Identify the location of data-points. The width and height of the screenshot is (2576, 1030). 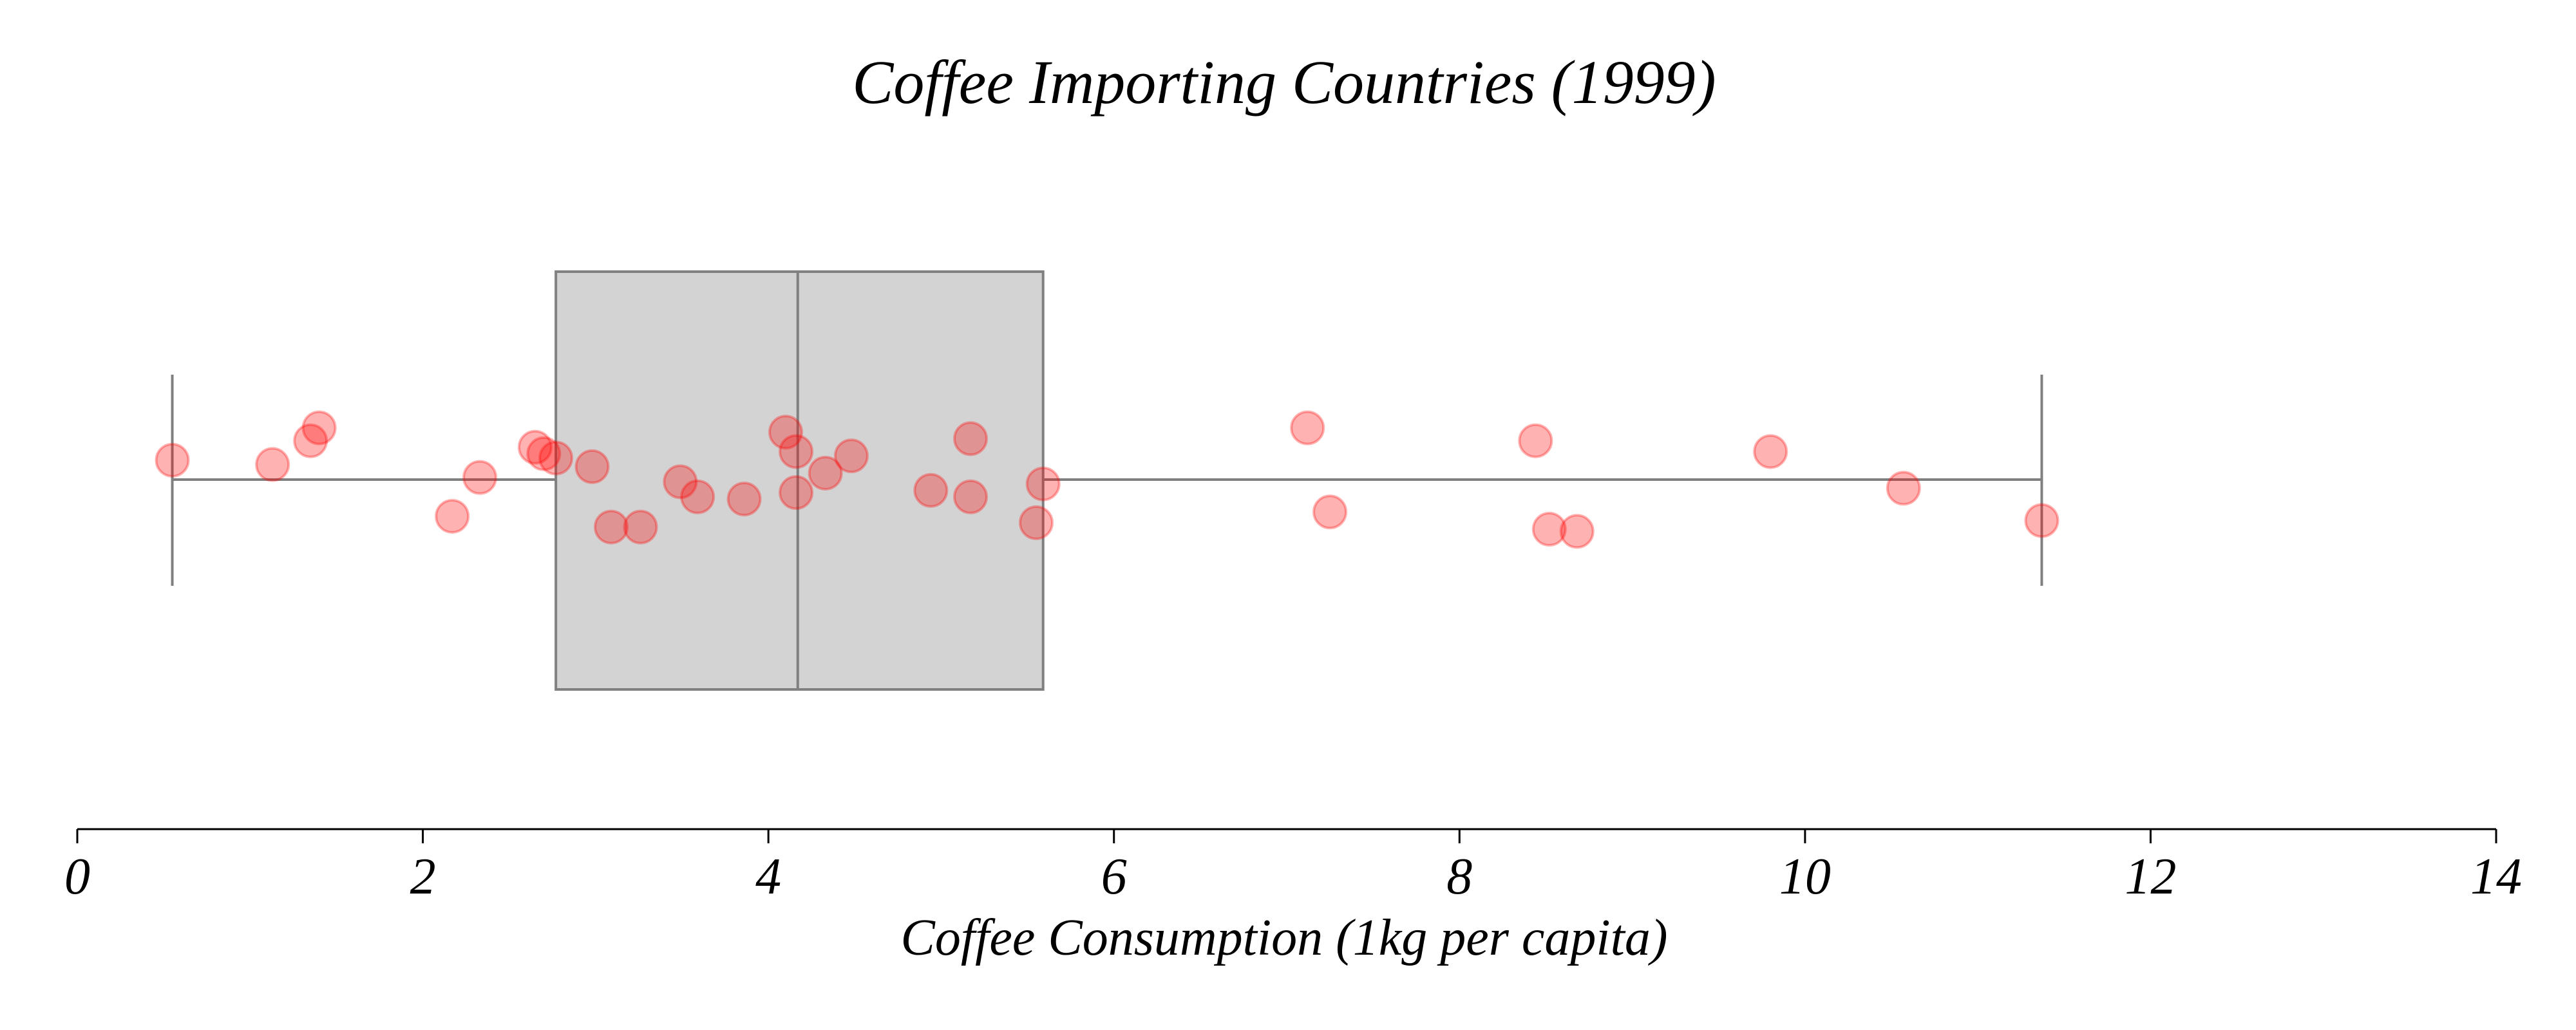
(1107, 479).